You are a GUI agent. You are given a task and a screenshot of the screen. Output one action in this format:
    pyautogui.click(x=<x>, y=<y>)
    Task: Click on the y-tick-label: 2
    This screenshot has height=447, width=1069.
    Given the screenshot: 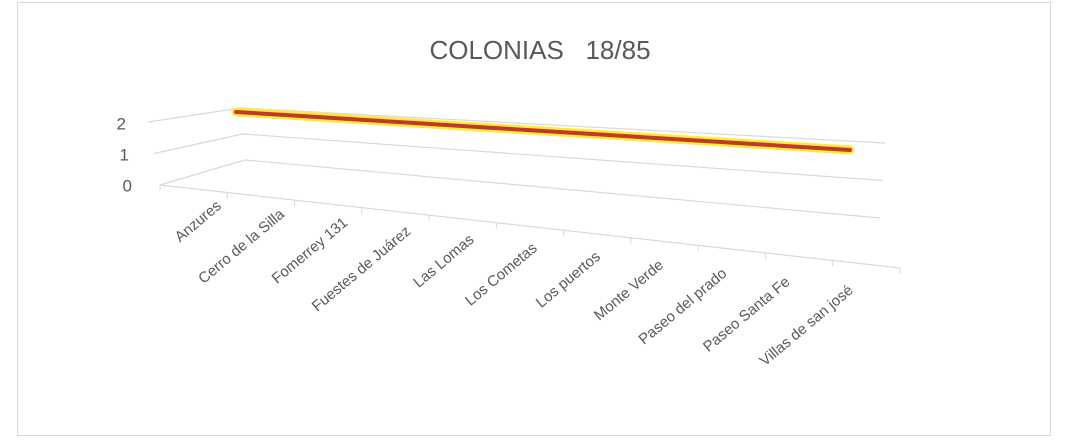 What is the action you would take?
    pyautogui.click(x=121, y=123)
    